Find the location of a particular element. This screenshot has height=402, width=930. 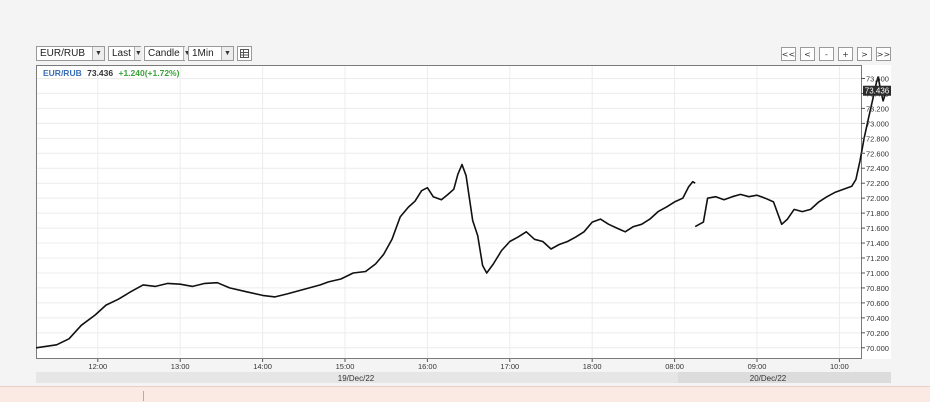

y-tick-label: 70.800 is located at coordinates (877, 288).